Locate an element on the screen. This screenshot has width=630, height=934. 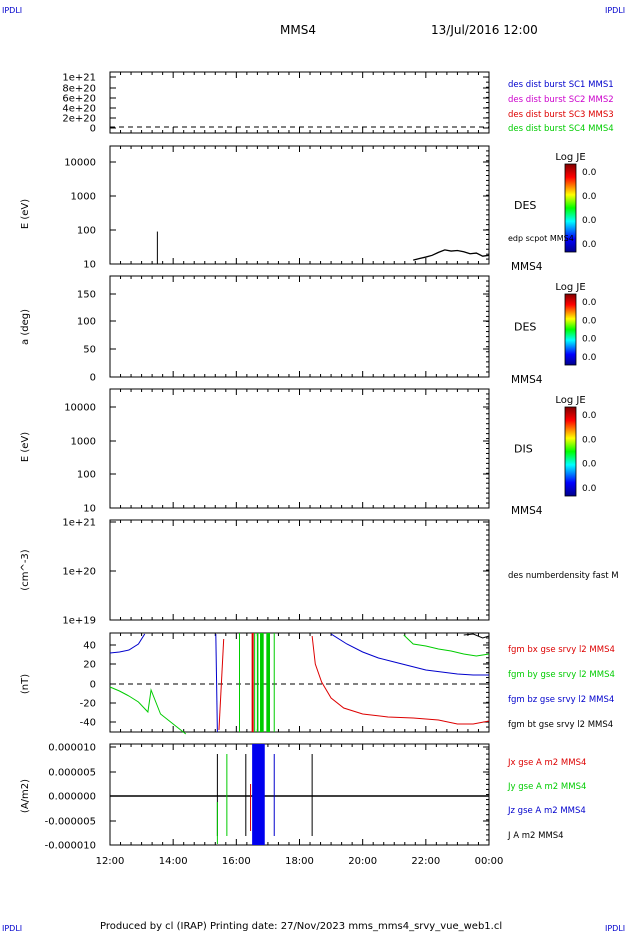
x-tick-label: 16:00 is located at coordinates (236, 861).